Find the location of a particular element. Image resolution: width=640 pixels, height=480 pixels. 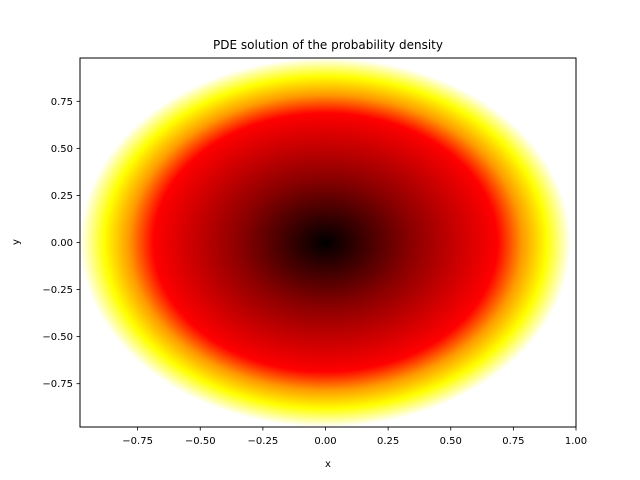

y-axis-ticks: 0.75 0.50 0.25 0.00 −0.25 −0.50 −0.75 is located at coordinates (61, 243).